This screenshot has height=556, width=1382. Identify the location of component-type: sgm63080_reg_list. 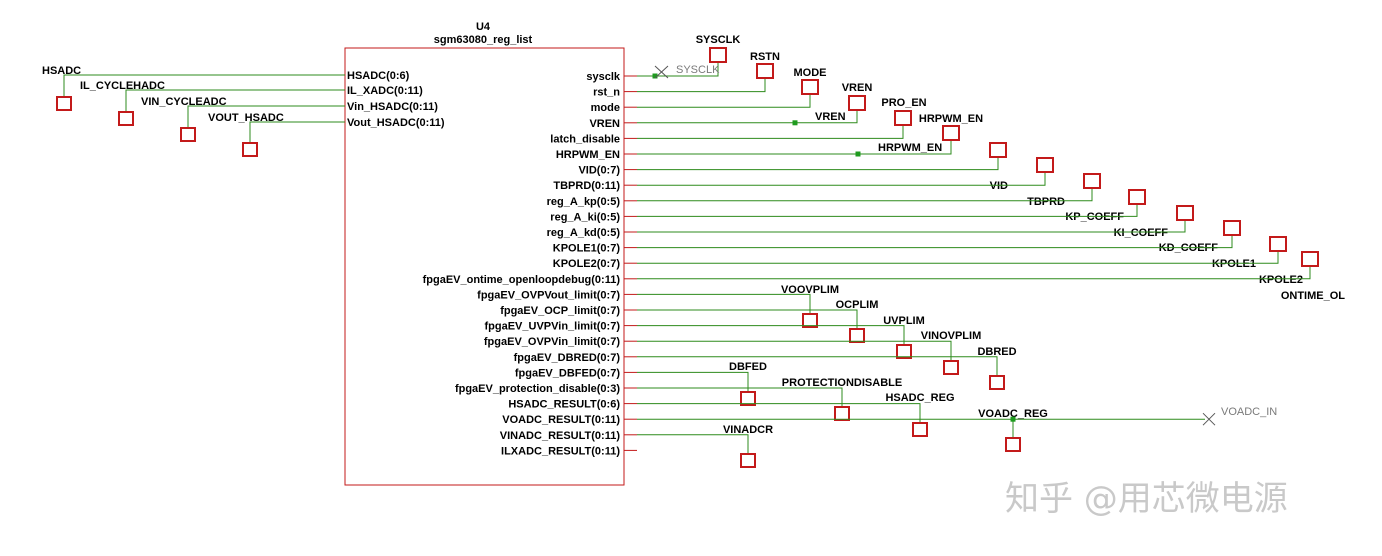
(483, 40).